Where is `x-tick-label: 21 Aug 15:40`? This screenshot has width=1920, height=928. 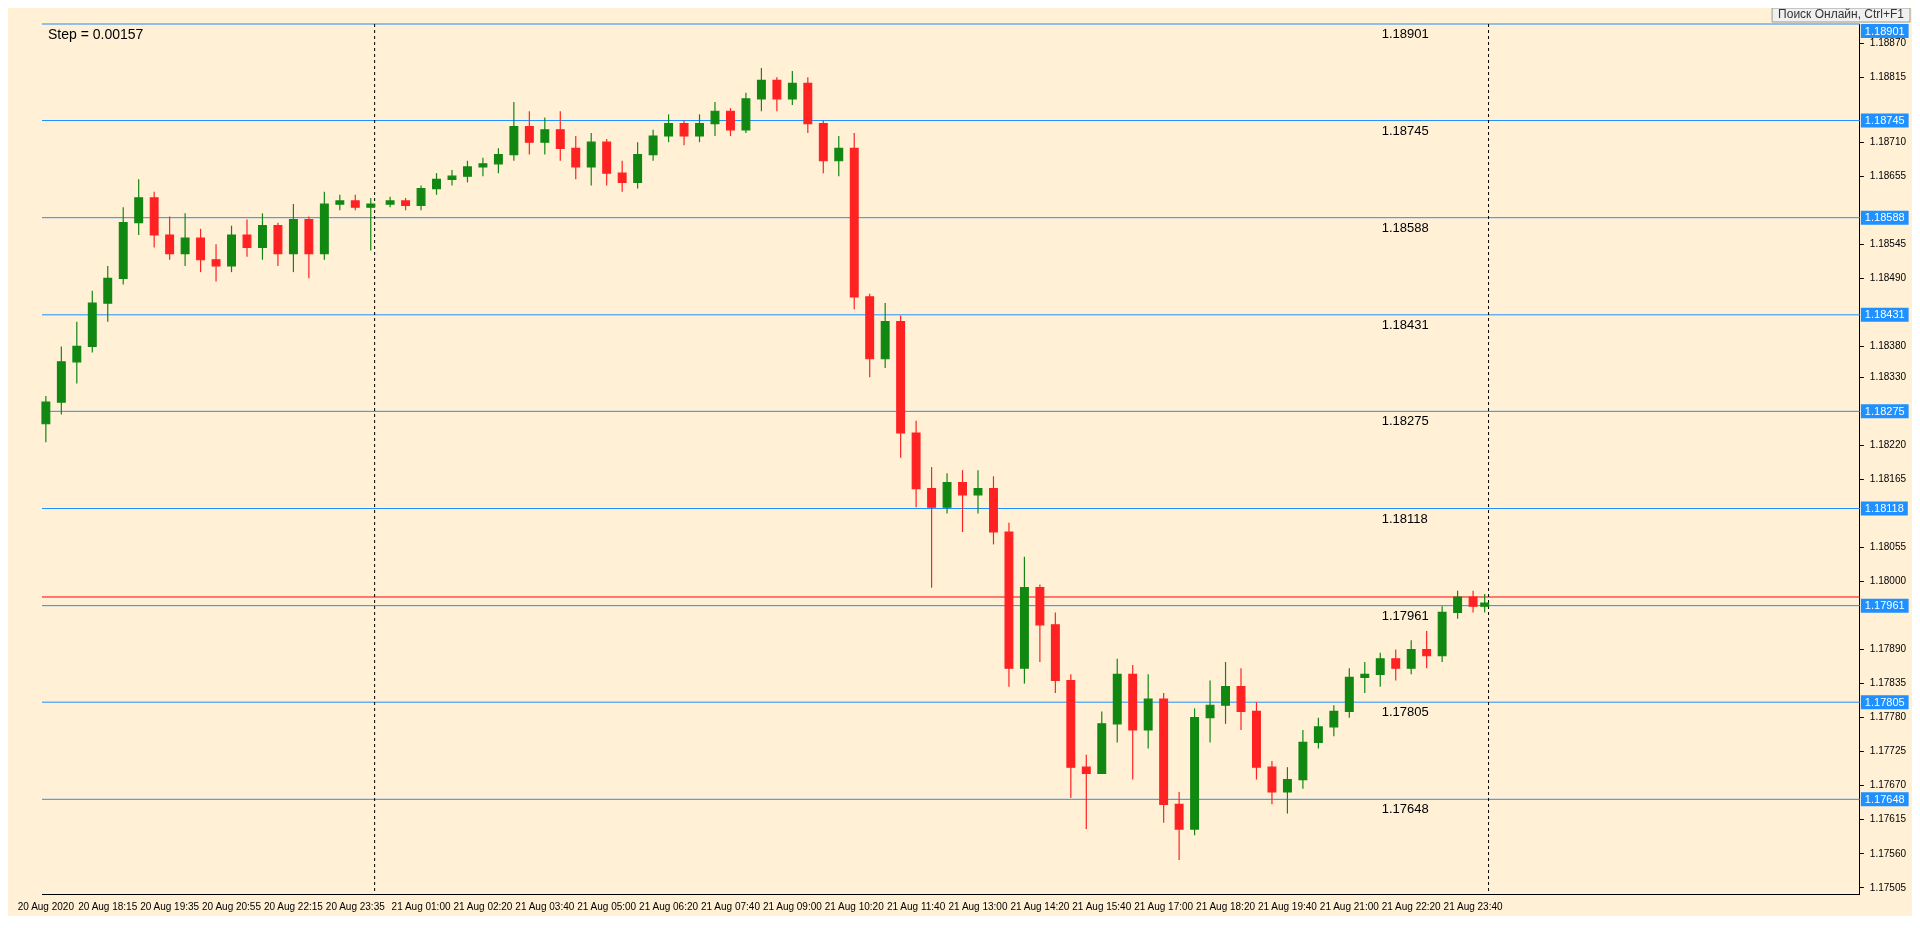
x-tick-label: 21 Aug 15:40 is located at coordinates (1102, 906).